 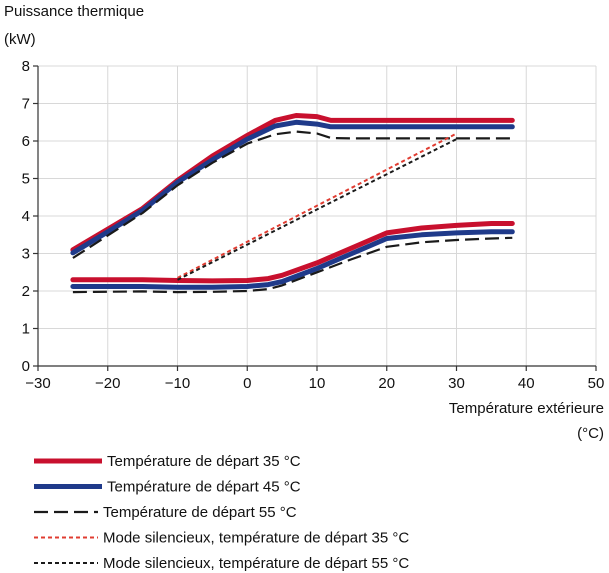 What do you see at coordinates (526, 383) in the screenshot?
I see `x-tick-label: 40` at bounding box center [526, 383].